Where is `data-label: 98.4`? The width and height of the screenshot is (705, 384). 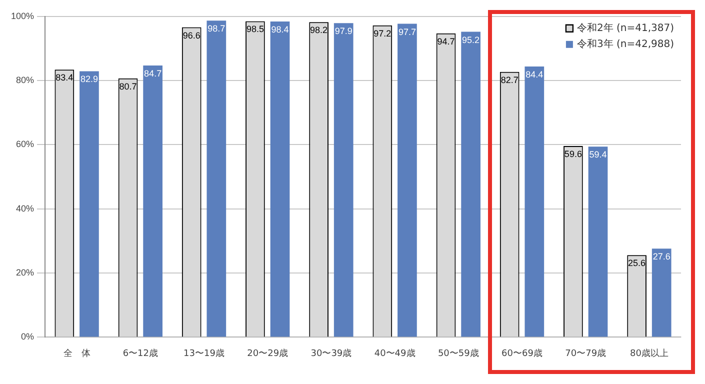
data-label: 98.4 is located at coordinates (280, 29).